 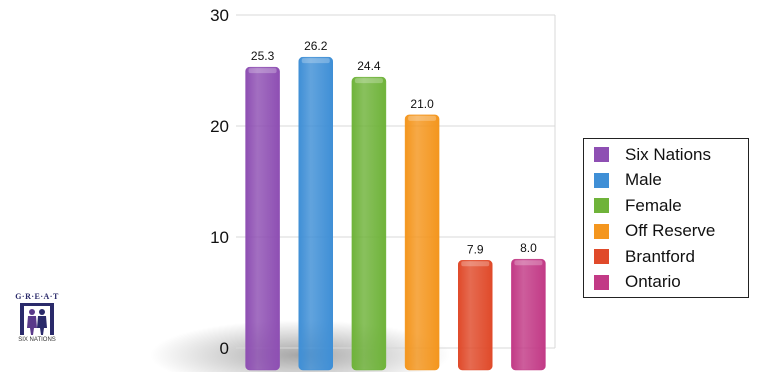 What do you see at coordinates (643, 180) in the screenshot?
I see `legend-label: Male` at bounding box center [643, 180].